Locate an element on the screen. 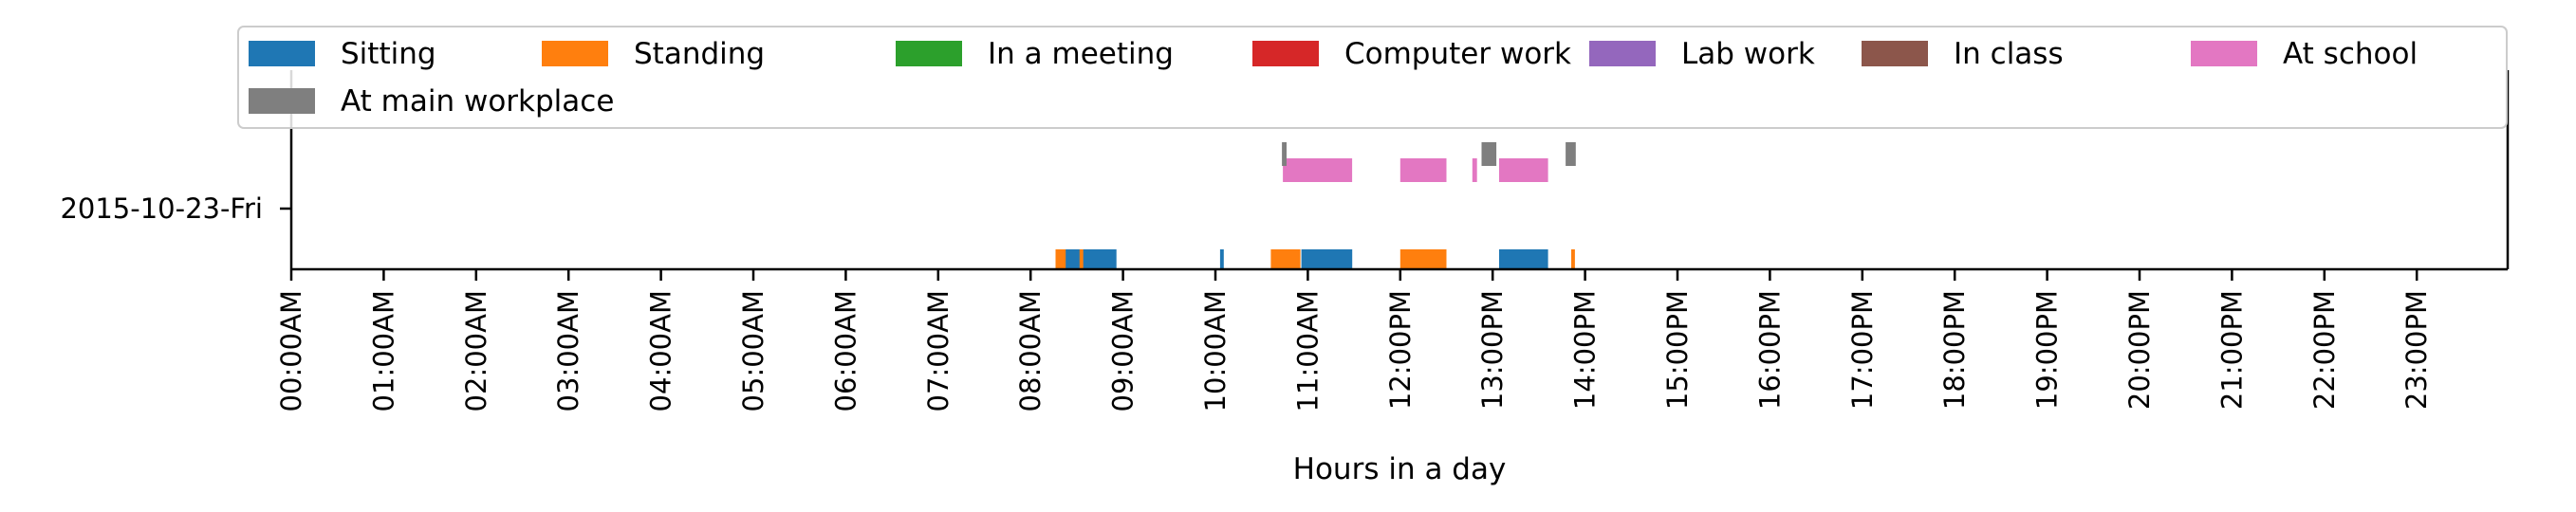 Image resolution: width=2576 pixels, height=512 pixels. legend-label: Sitting is located at coordinates (388, 54).